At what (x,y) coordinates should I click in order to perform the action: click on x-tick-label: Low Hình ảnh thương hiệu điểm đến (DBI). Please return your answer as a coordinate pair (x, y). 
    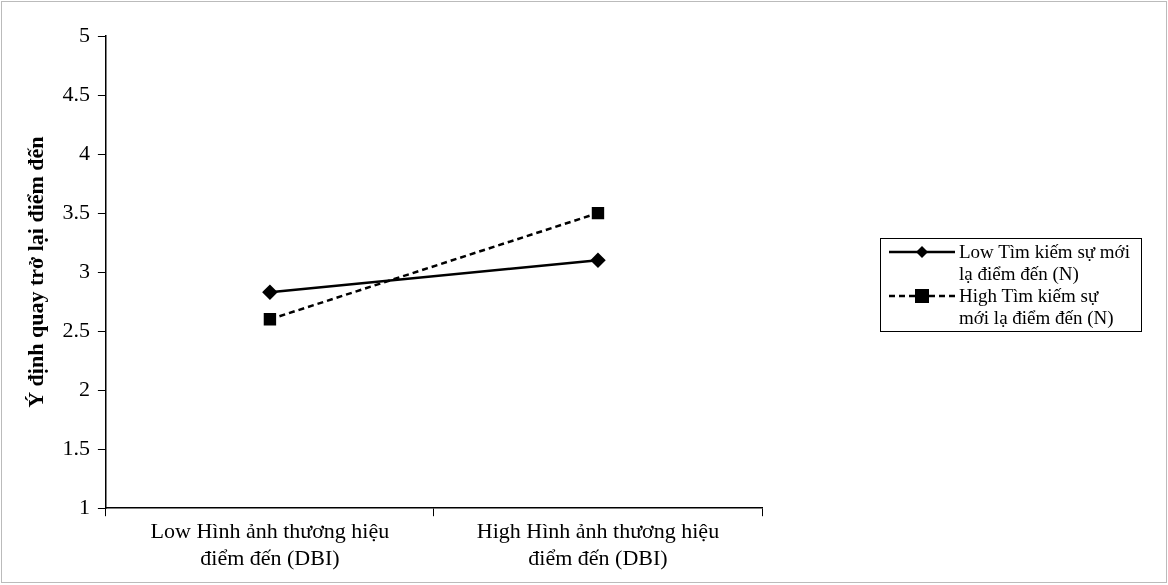
    Looking at the image, I should click on (270, 544).